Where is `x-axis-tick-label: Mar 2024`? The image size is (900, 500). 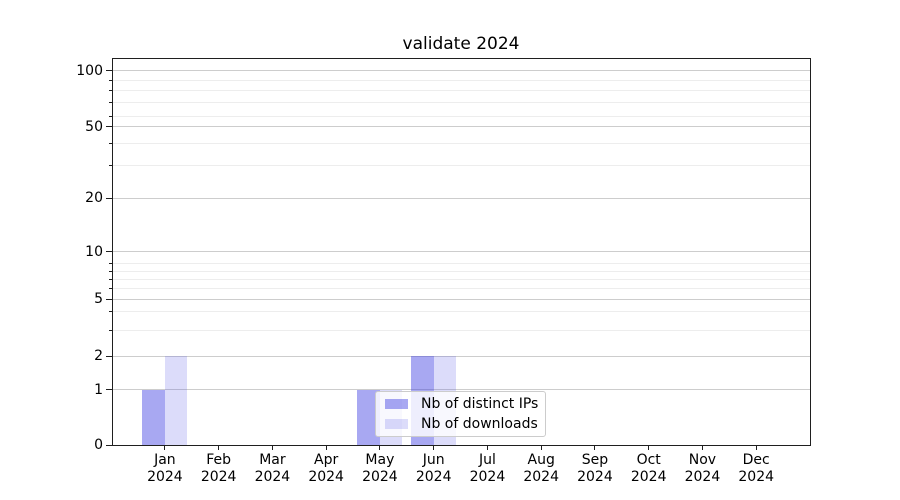 x-axis-tick-label: Mar 2024 is located at coordinates (272, 469).